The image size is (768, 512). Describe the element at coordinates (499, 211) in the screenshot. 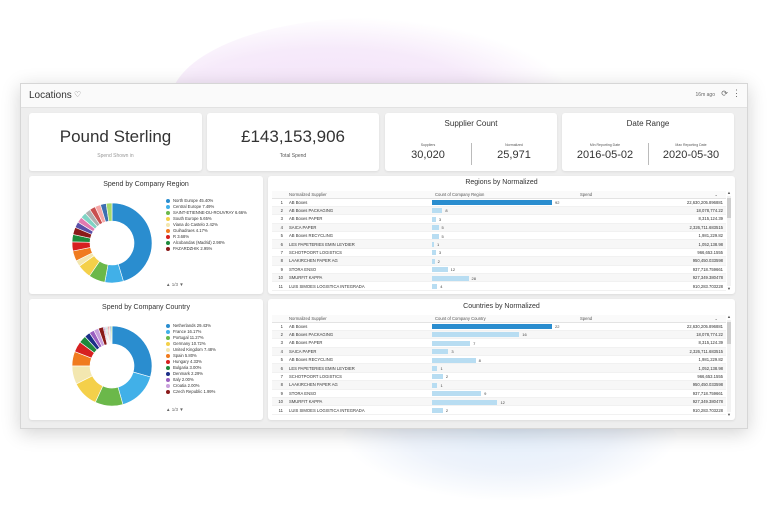

I see `table-row: 2 AB Boxes PACKAGING 8 18,078,774.22` at that location.